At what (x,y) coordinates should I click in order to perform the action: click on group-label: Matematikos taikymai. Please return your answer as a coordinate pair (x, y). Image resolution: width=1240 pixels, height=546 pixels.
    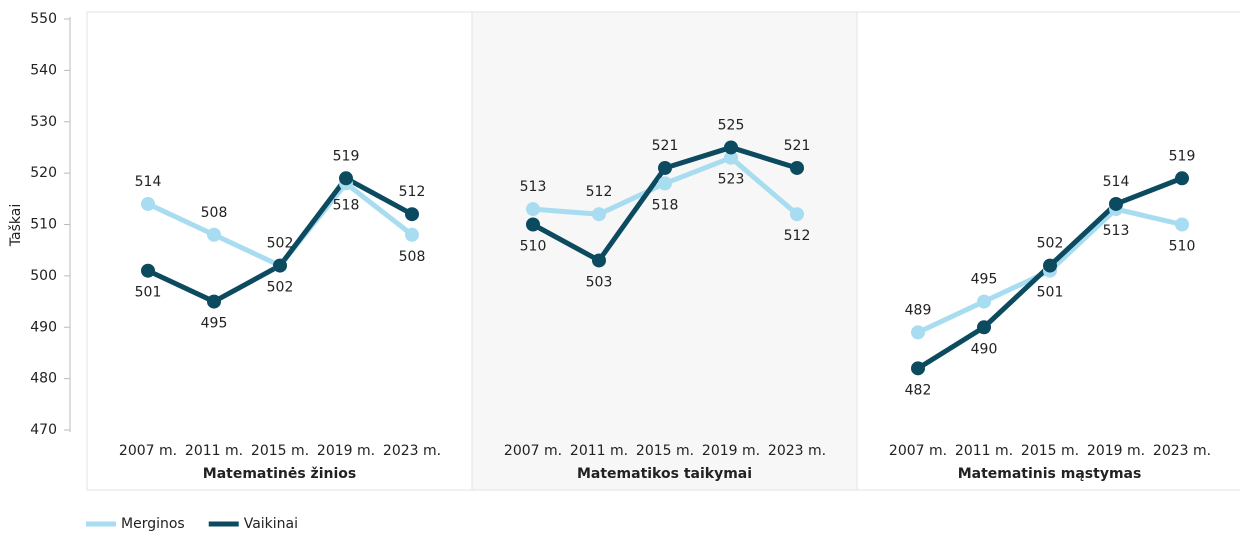
    Looking at the image, I should click on (664, 474).